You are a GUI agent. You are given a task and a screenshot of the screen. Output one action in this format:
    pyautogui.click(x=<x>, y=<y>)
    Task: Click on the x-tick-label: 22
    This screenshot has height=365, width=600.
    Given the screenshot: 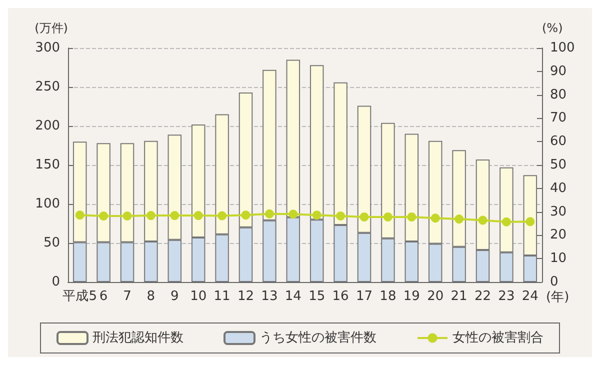 What is the action you would take?
    pyautogui.click(x=483, y=296)
    